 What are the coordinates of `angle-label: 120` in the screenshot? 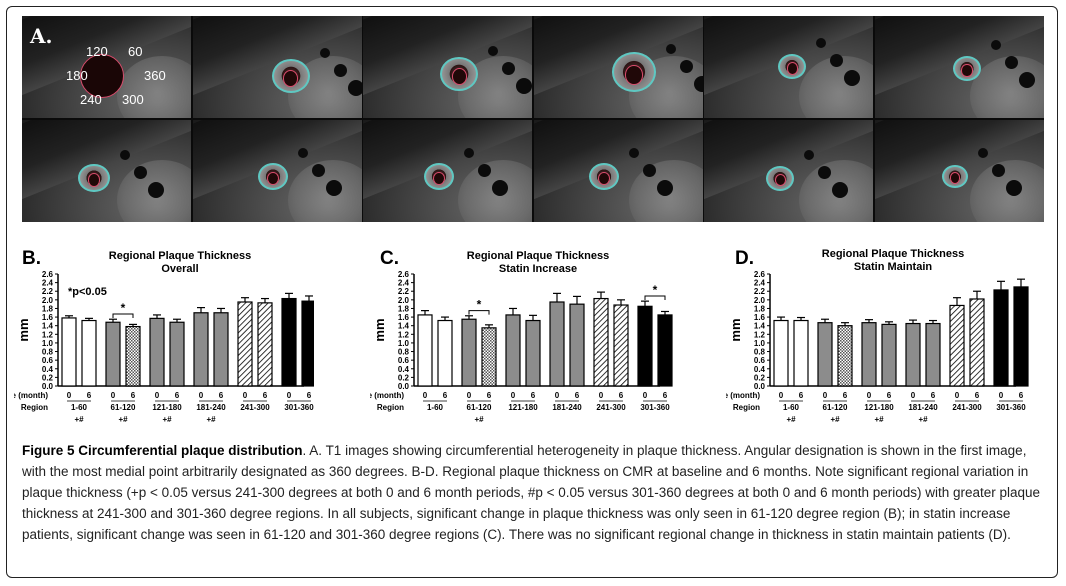 It's located at (97, 51).